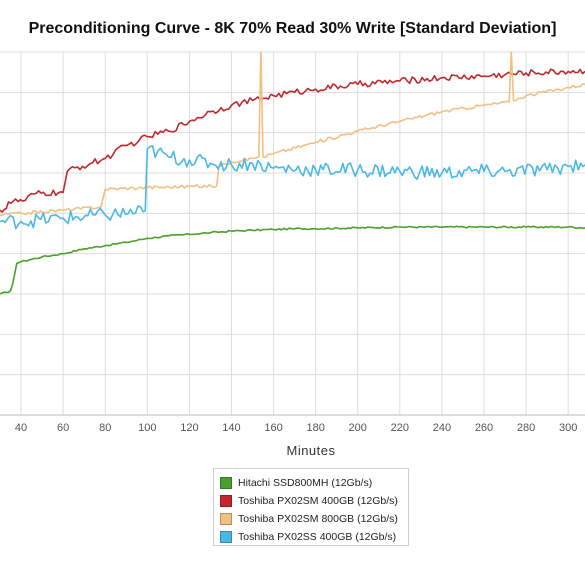 The width and height of the screenshot is (585, 567). What do you see at coordinates (63, 428) in the screenshot?
I see `x-tick-label: 60` at bounding box center [63, 428].